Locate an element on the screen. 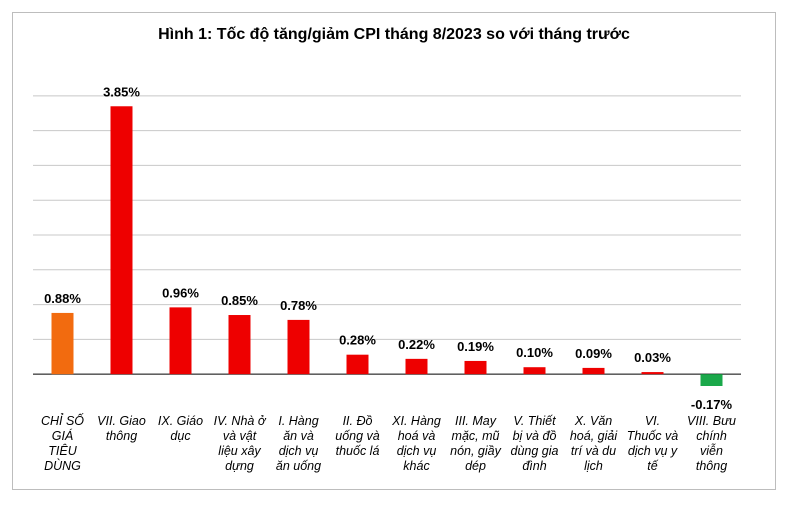 This screenshot has height=508, width=790. data-label: 0.88% is located at coordinates (62, 298).